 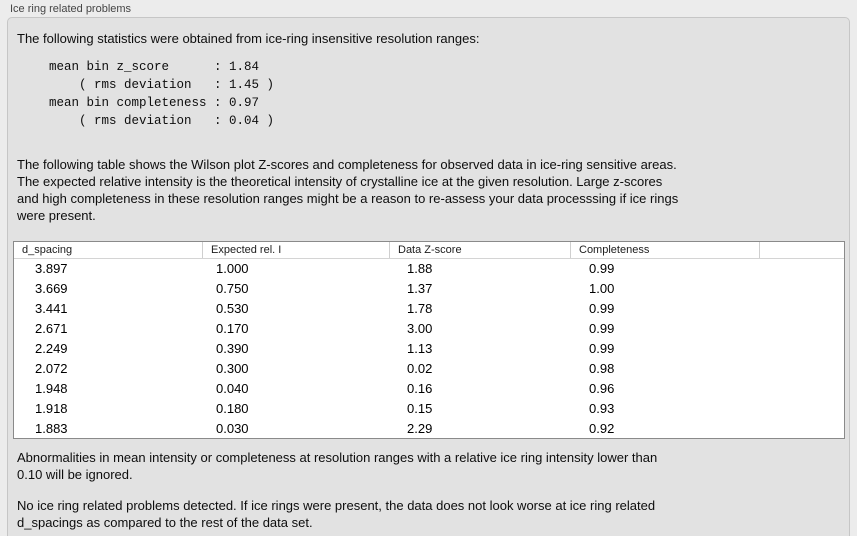 I want to click on cell-expected-rel-i: 0.170, so click(x=232, y=329).